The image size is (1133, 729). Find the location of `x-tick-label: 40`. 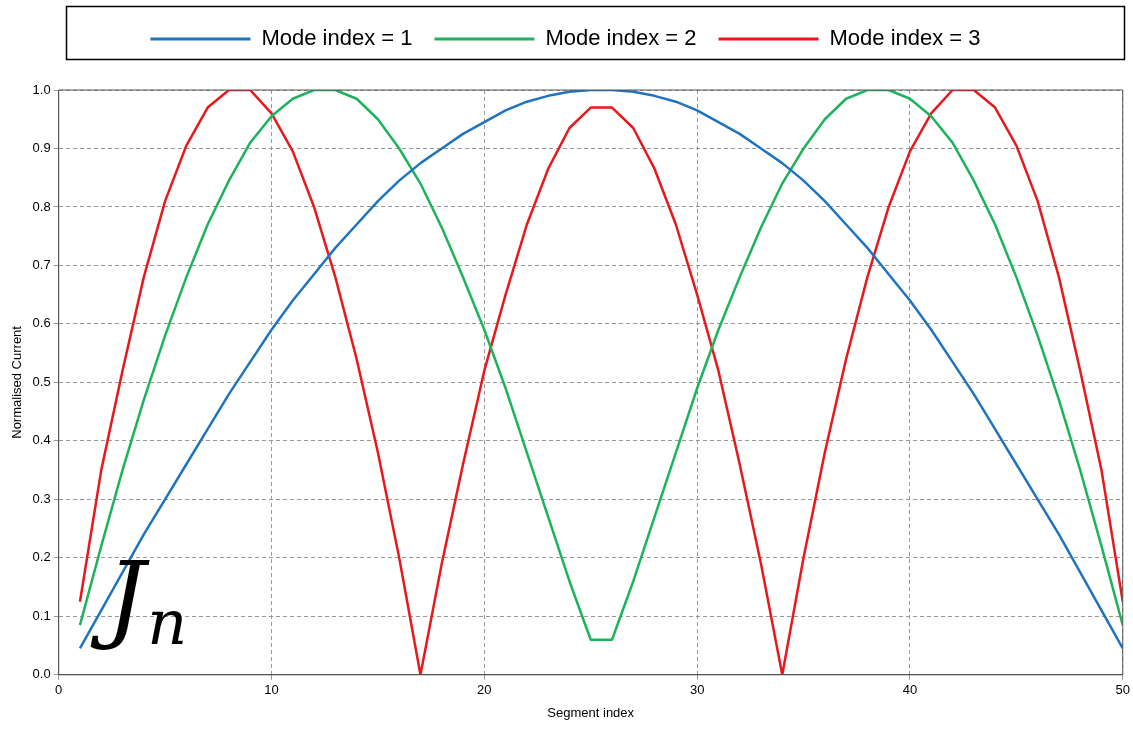

x-tick-label: 40 is located at coordinates (910, 690).